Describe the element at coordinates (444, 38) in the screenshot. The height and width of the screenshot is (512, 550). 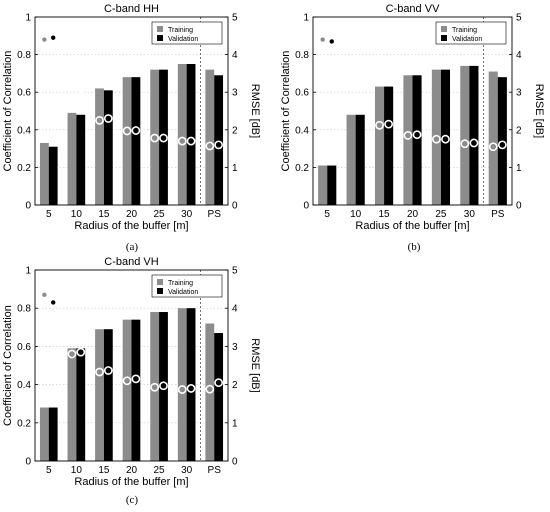
I see `legend-swatch-validation` at that location.